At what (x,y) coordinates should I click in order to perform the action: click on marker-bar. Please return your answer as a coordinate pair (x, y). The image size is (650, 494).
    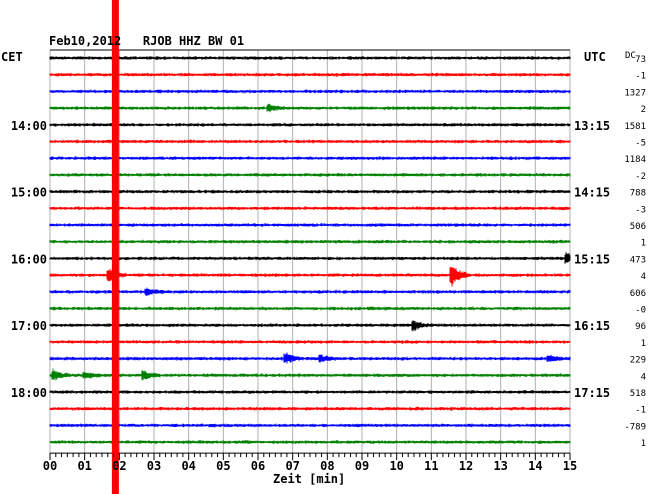
    Looking at the image, I should click on (115, 247).